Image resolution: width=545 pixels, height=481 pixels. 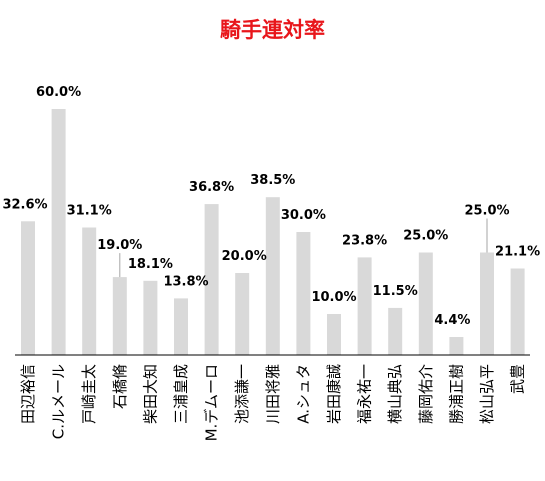 What do you see at coordinates (518, 379) in the screenshot?
I see `category-label: 武豊` at bounding box center [518, 379].